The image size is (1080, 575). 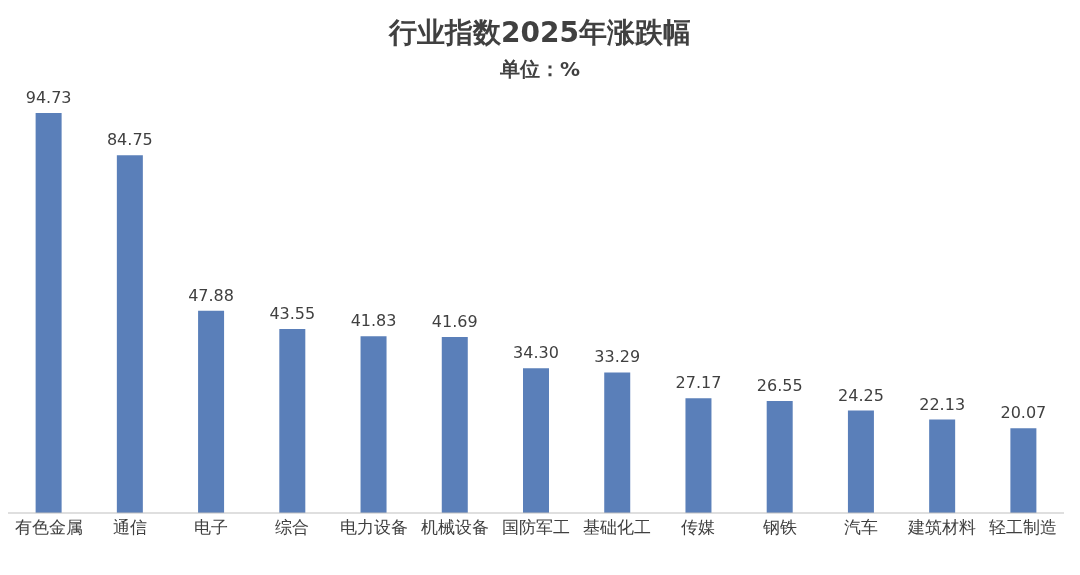 What do you see at coordinates (779, 385) in the screenshot?
I see `data-label: 26.55` at bounding box center [779, 385].